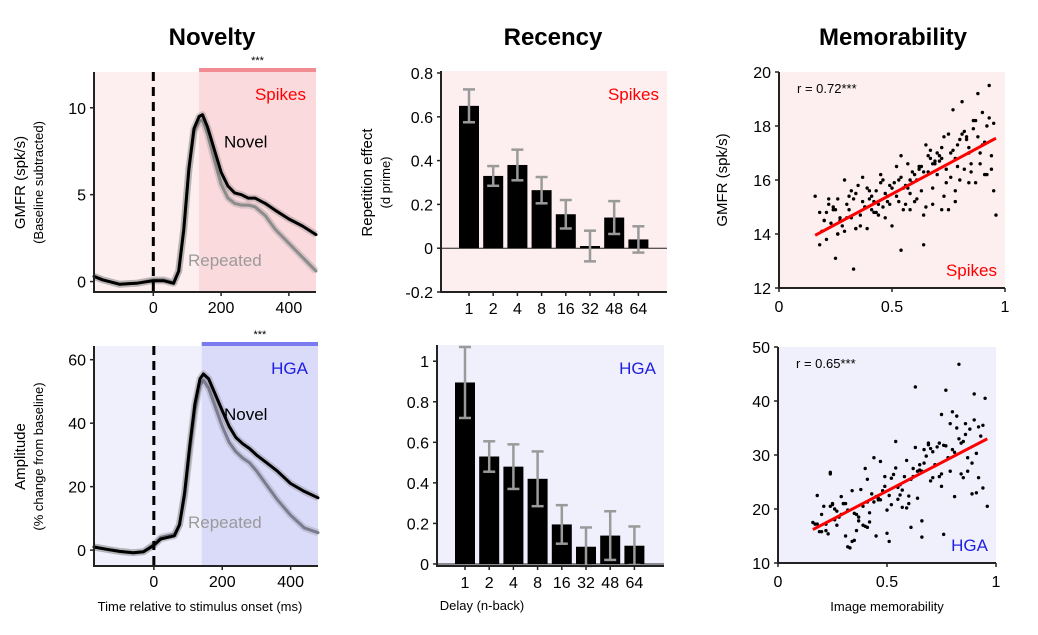 The width and height of the screenshot is (1038, 635). What do you see at coordinates (422, 205) in the screenshot?
I see `y-tick-label: 0.2` at bounding box center [422, 205].